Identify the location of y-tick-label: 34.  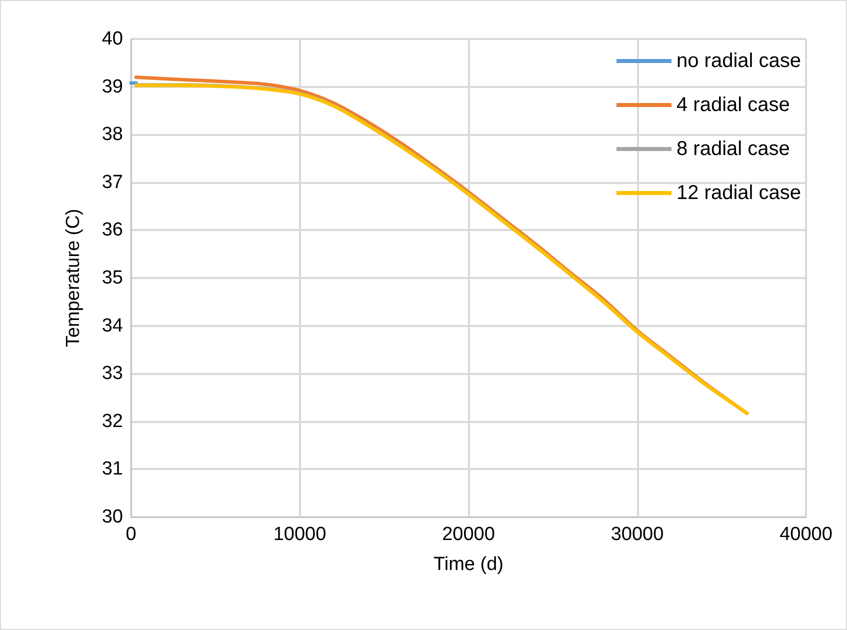
(113, 325).